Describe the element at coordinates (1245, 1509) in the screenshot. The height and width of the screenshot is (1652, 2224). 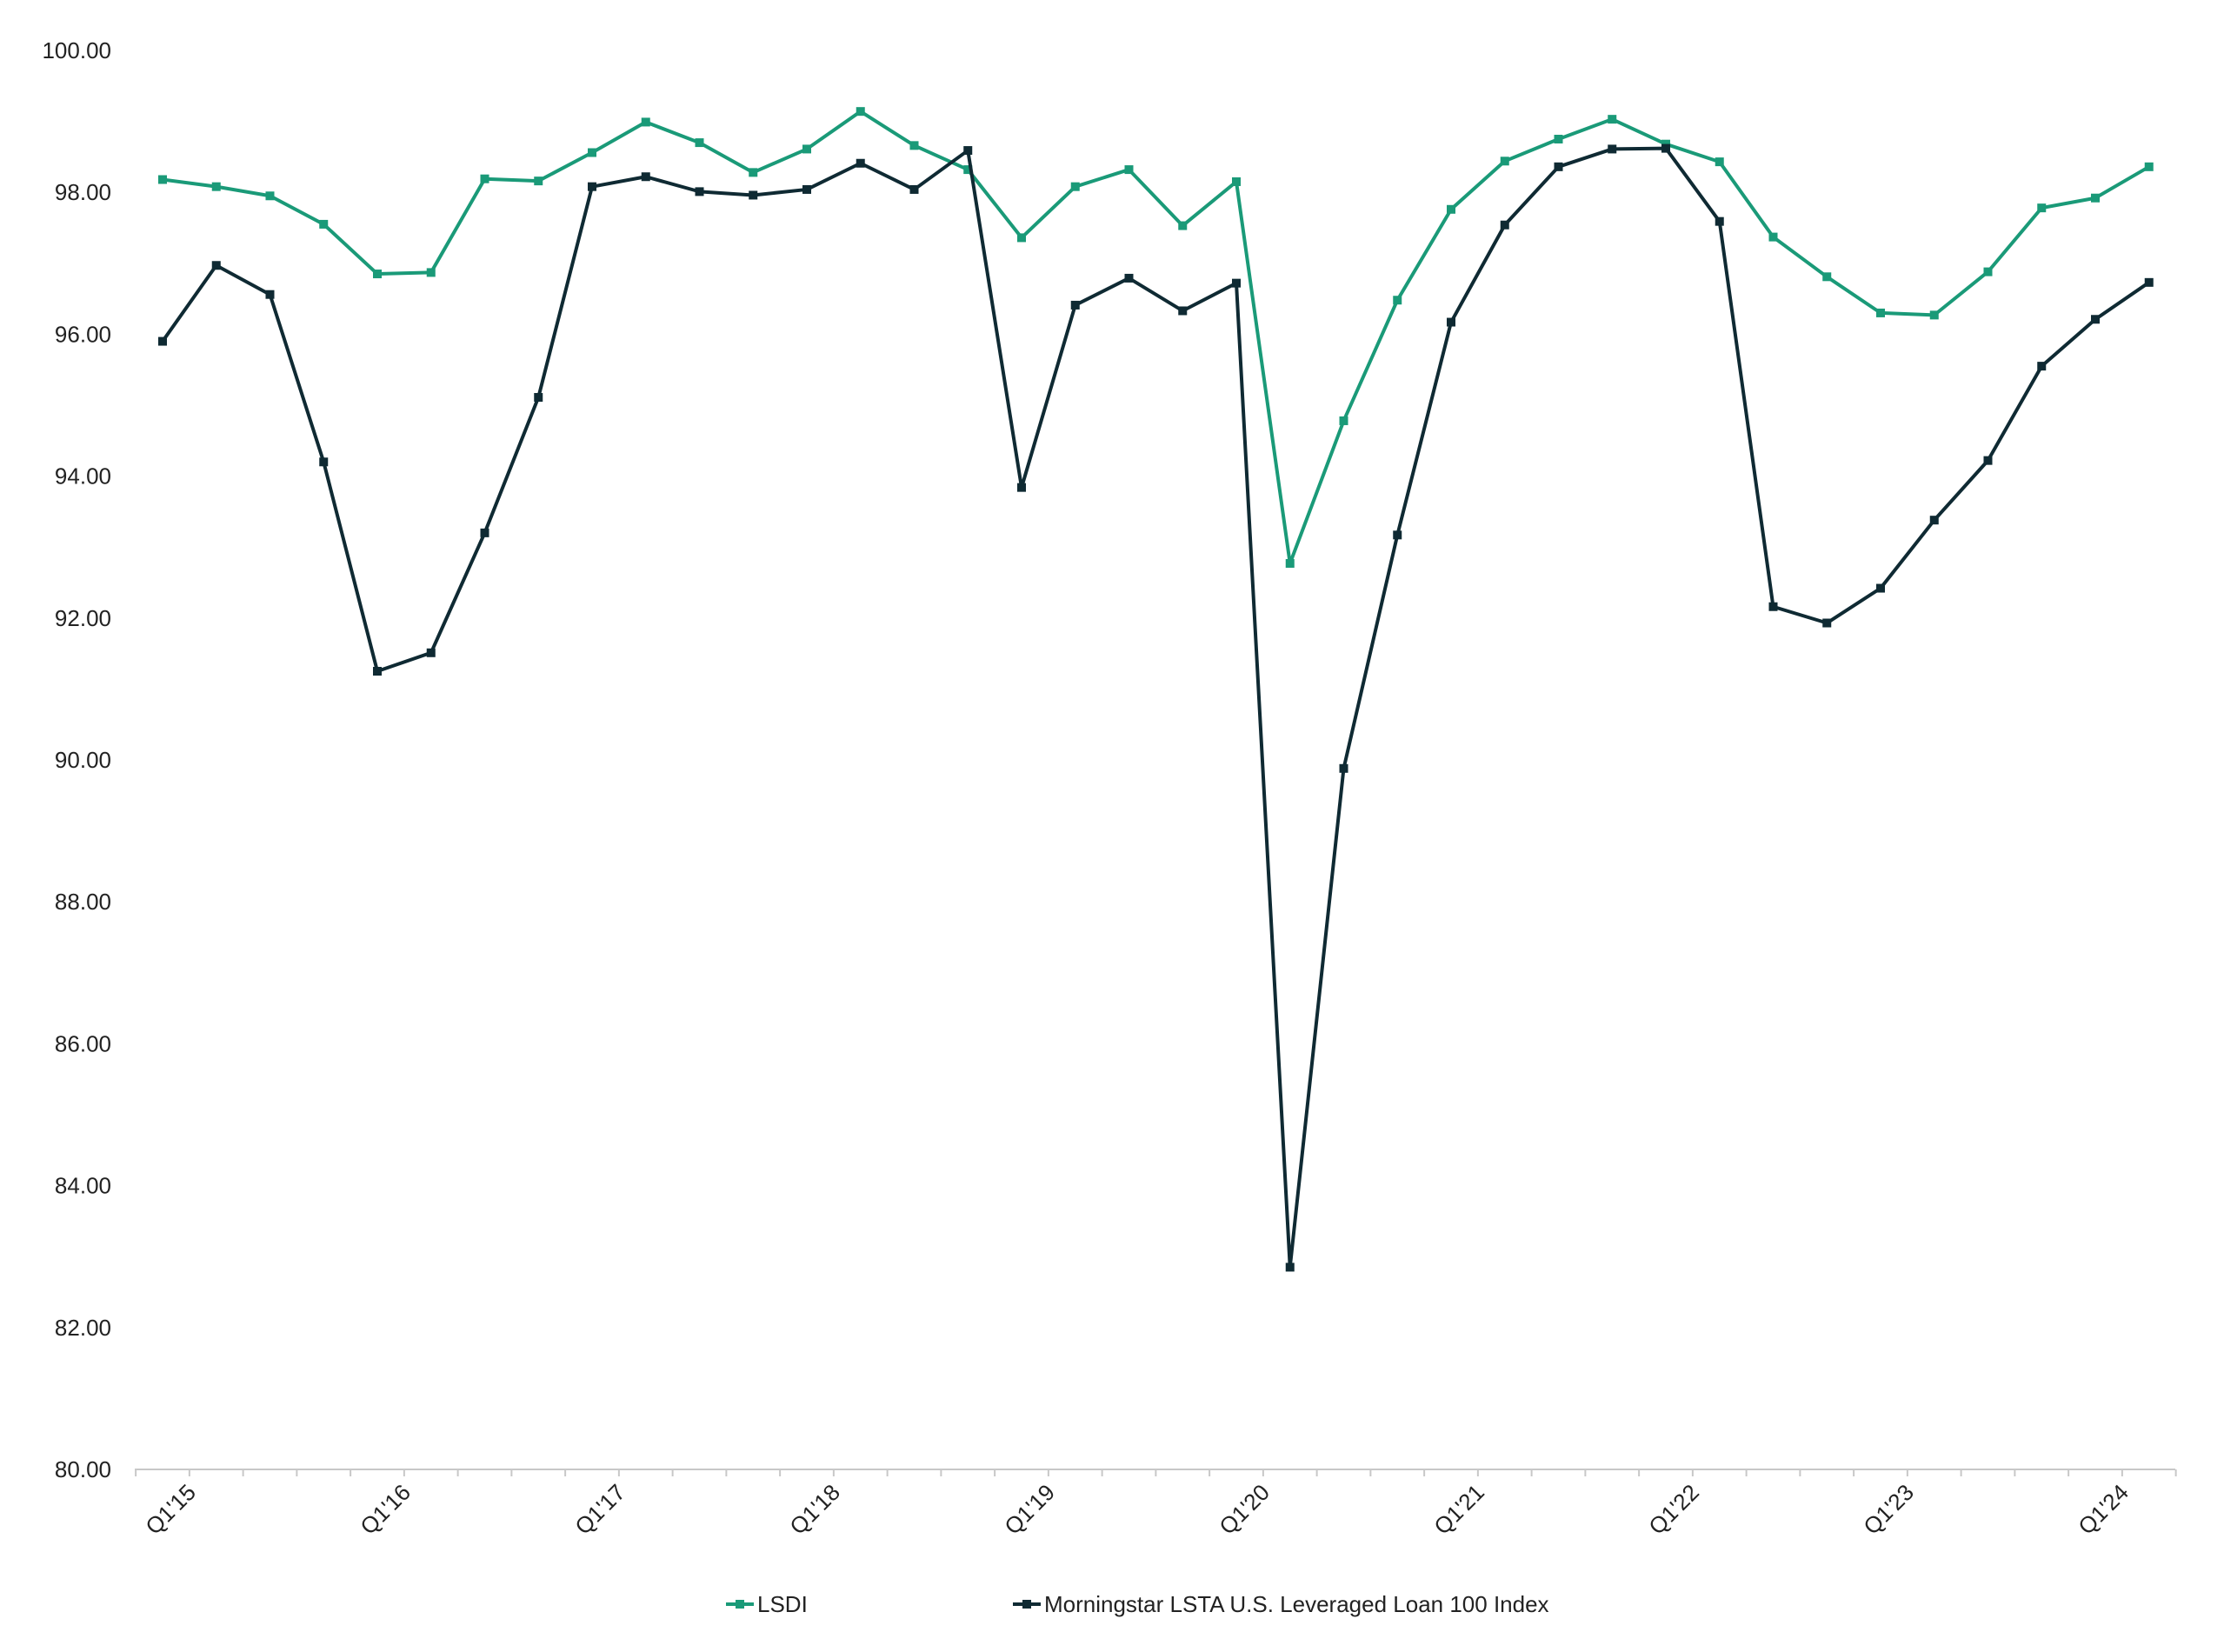
I see `x-tick-label: Q1'20` at that location.